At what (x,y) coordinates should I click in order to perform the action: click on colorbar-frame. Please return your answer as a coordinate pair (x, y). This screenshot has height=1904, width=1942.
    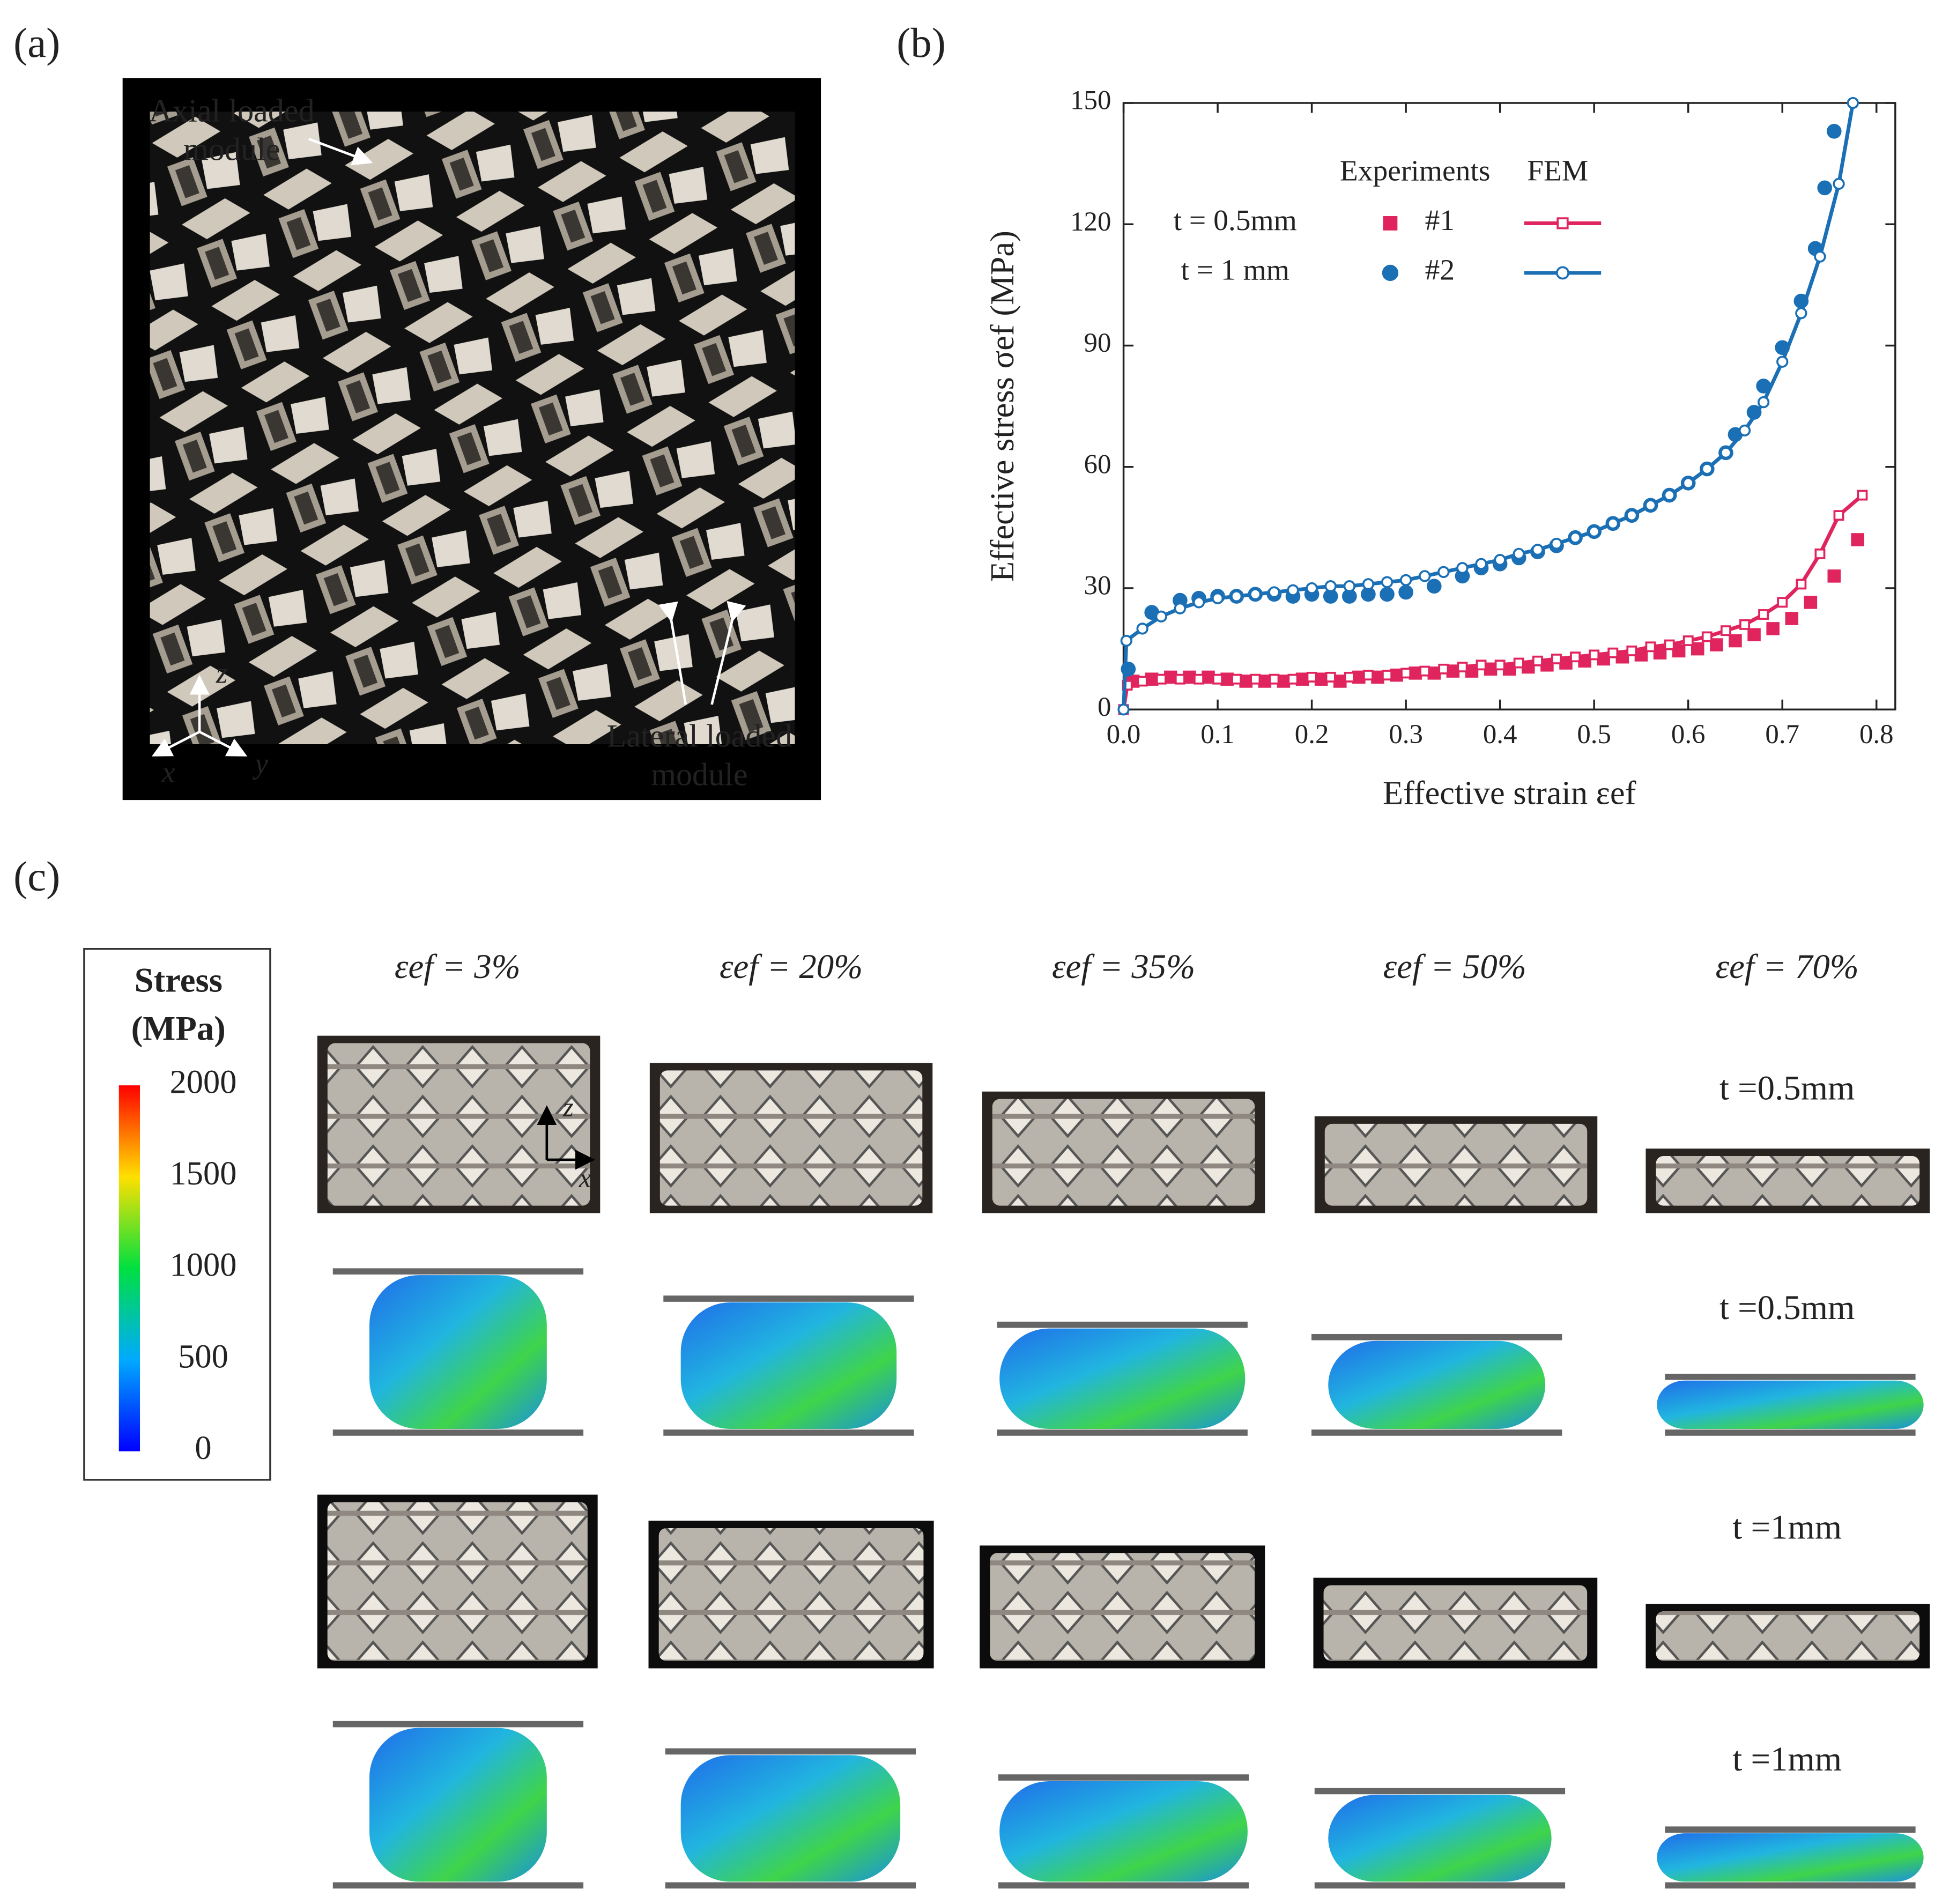
    Looking at the image, I should click on (177, 1214).